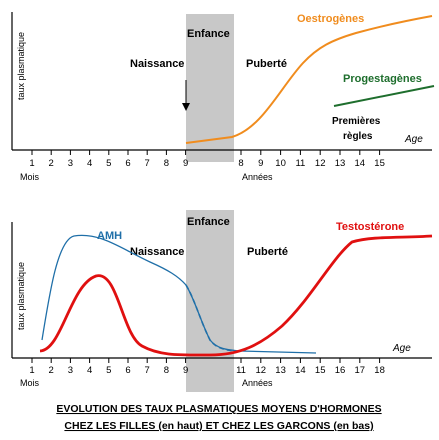  I want to click on tick-label-year-3: 14, so click(300, 370).